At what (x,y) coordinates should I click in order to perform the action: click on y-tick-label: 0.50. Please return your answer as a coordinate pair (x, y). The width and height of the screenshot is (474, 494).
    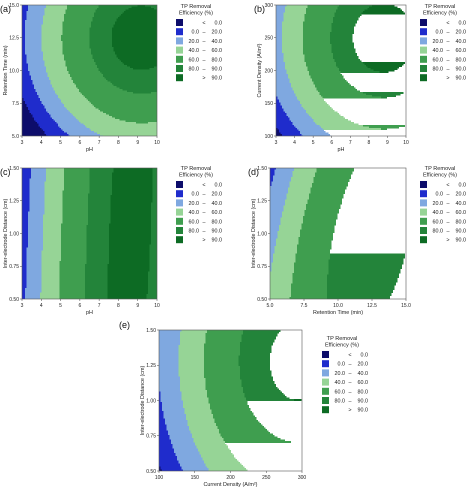
    Looking at the image, I should click on (151, 472).